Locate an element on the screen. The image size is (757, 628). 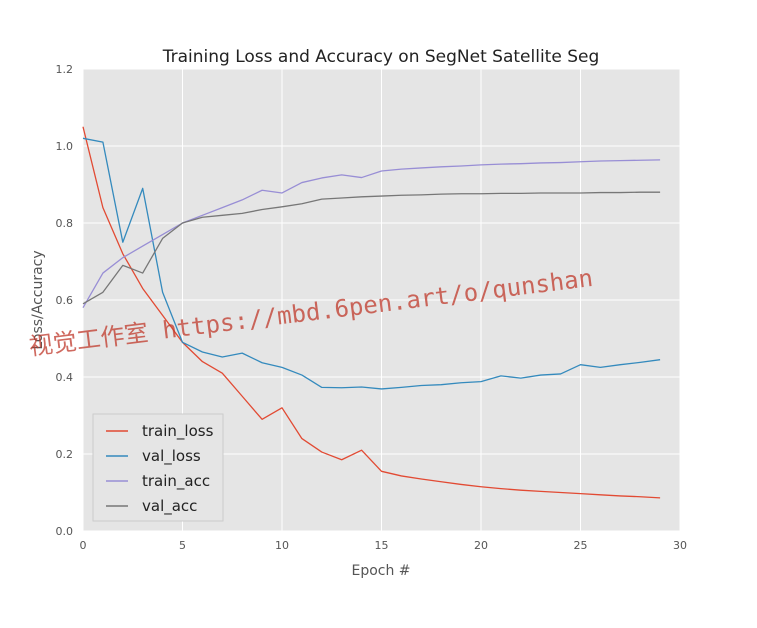
x-tick-label: 15 is located at coordinates (382, 545).